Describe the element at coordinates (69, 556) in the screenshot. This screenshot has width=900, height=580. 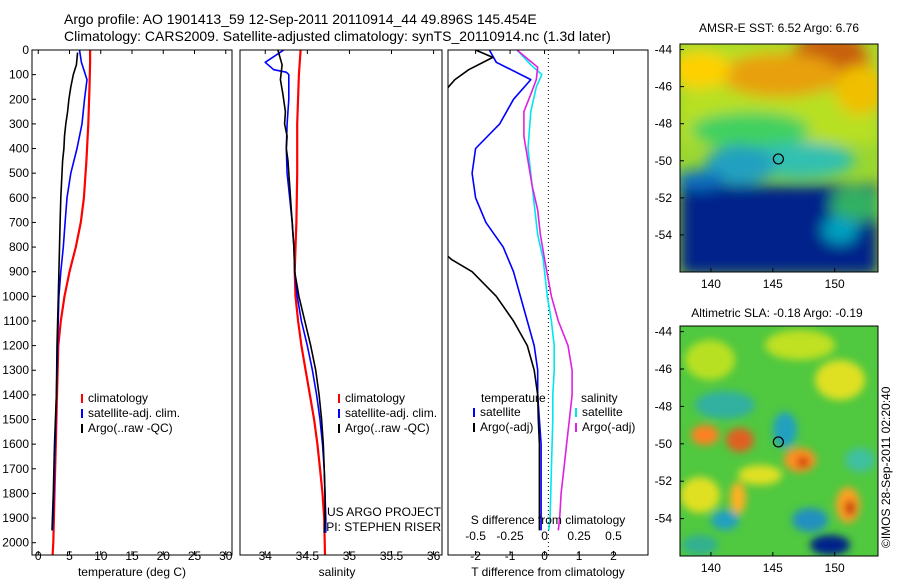
I see `x-tick-label: 5` at that location.